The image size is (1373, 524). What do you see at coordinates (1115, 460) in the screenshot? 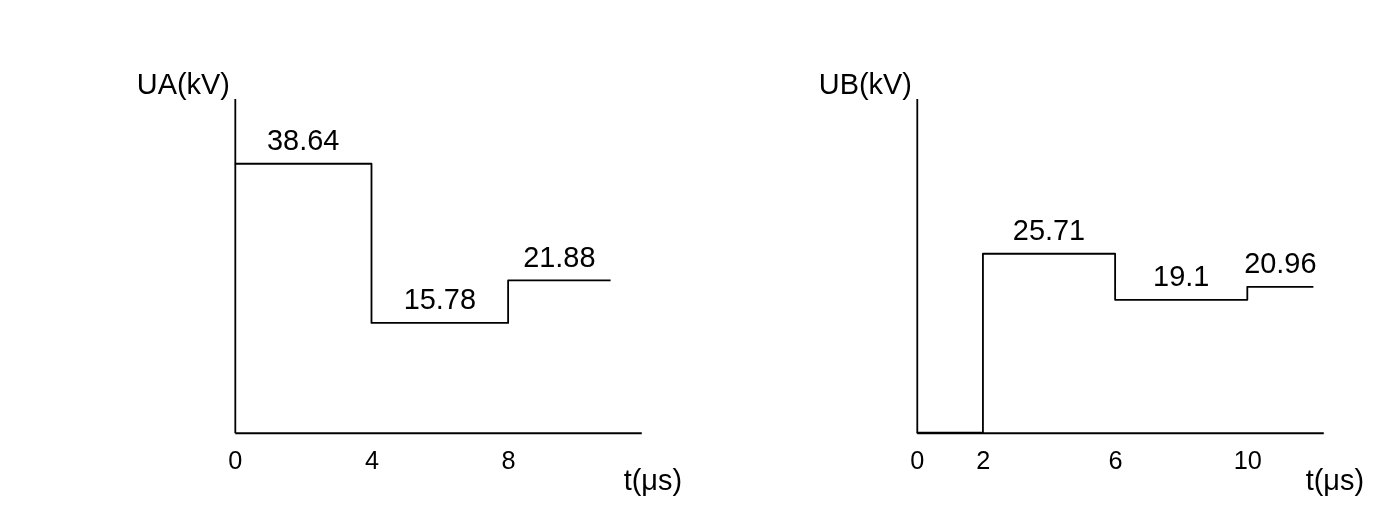
I see `x-tick-label: 6` at bounding box center [1115, 460].